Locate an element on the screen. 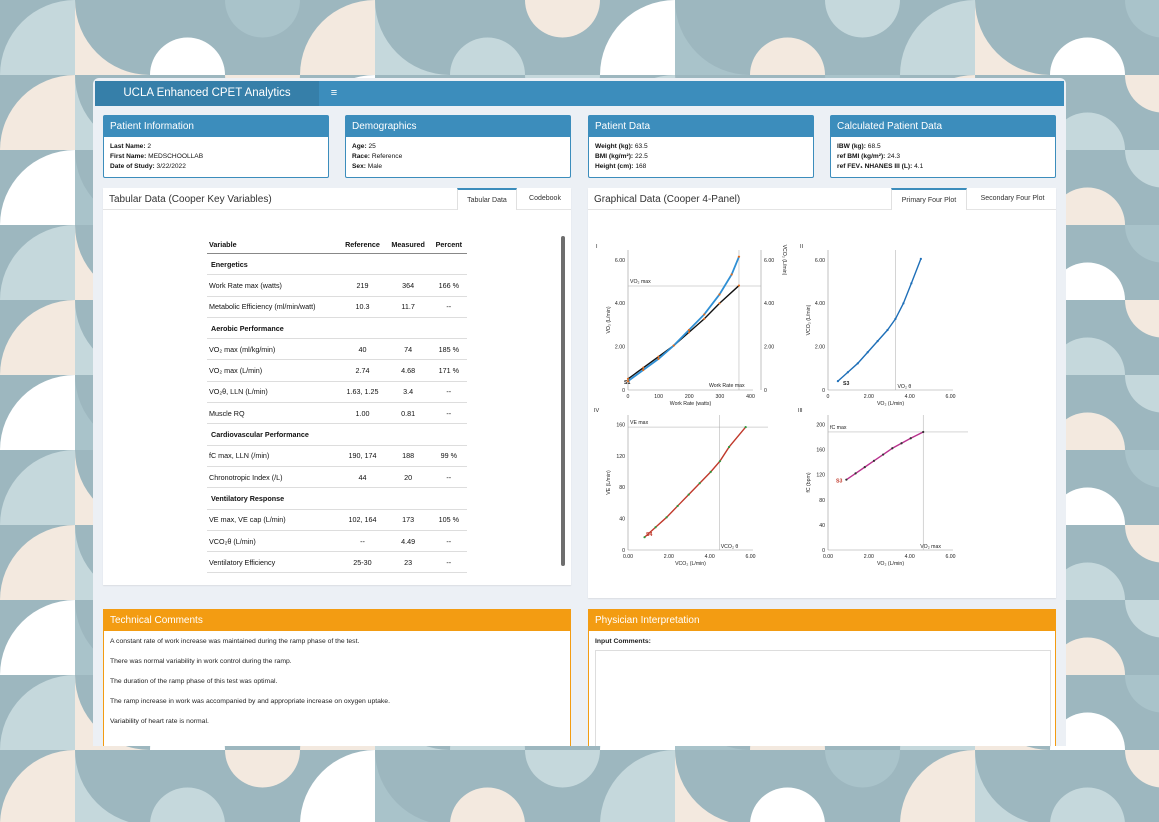 Image resolution: width=1159 pixels, height=822 pixels. tab-codebook: Codebook is located at coordinates (545, 198).